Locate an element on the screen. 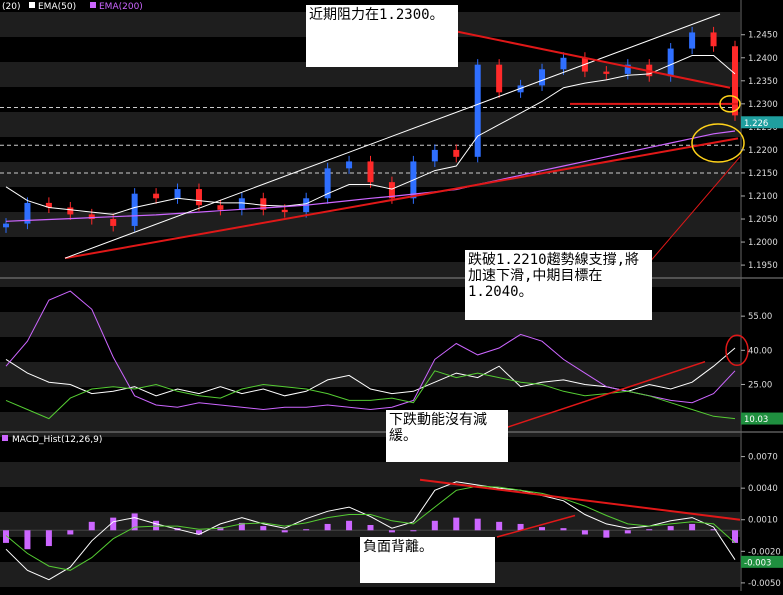 The width and height of the screenshot is (783, 595). price-tick-label: 1.2000 is located at coordinates (763, 243).